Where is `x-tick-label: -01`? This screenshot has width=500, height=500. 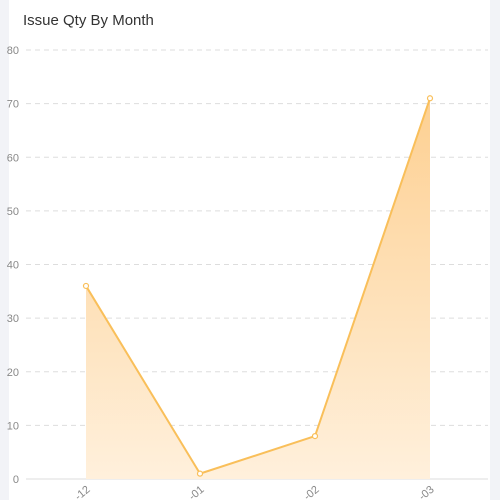
x-tick-label: -01 is located at coordinates (197, 492).